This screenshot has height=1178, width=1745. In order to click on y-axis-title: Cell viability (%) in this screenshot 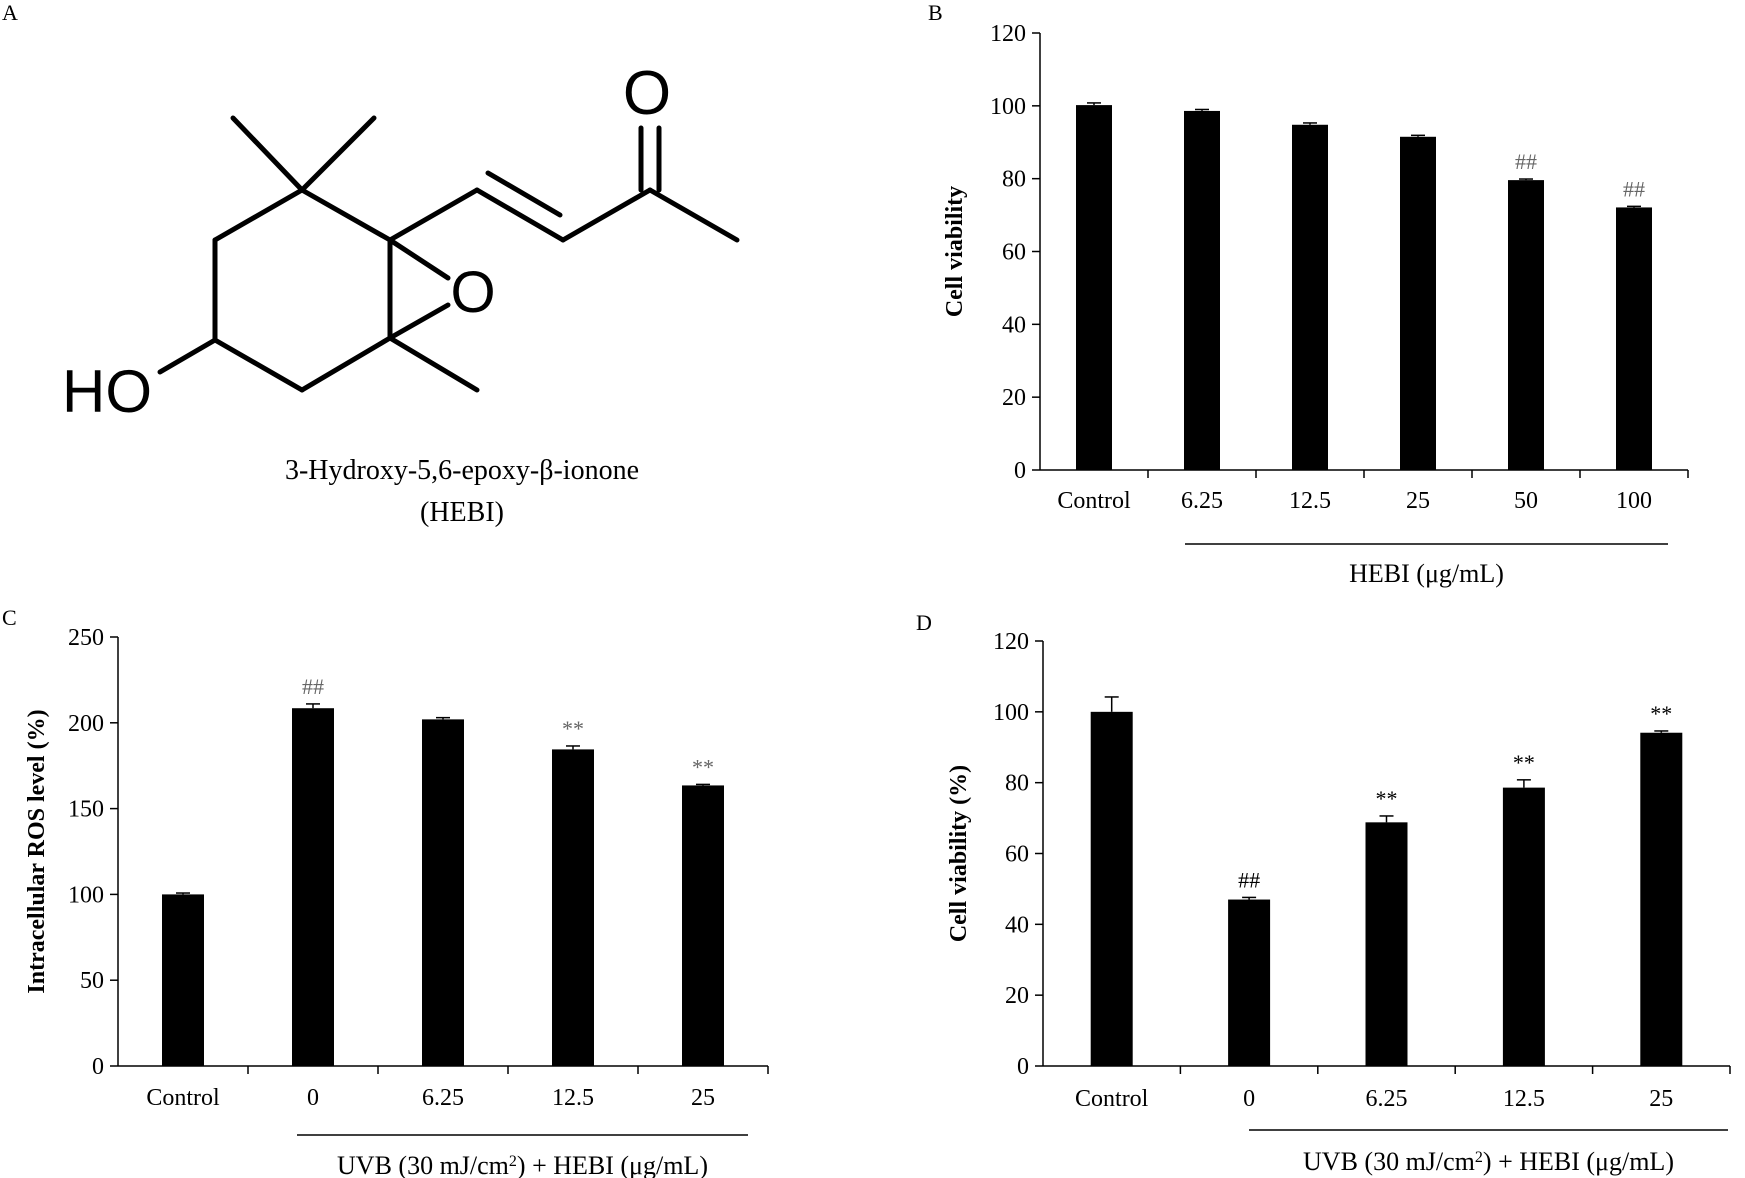, I will do `click(959, 853)`.